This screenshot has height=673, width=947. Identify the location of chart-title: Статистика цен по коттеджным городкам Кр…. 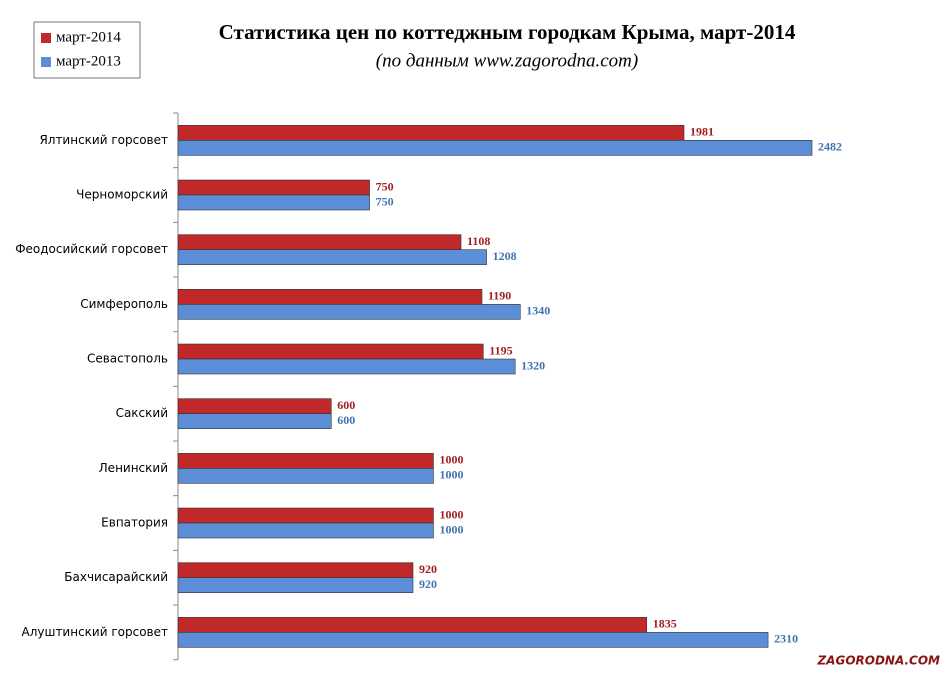
(507, 32).